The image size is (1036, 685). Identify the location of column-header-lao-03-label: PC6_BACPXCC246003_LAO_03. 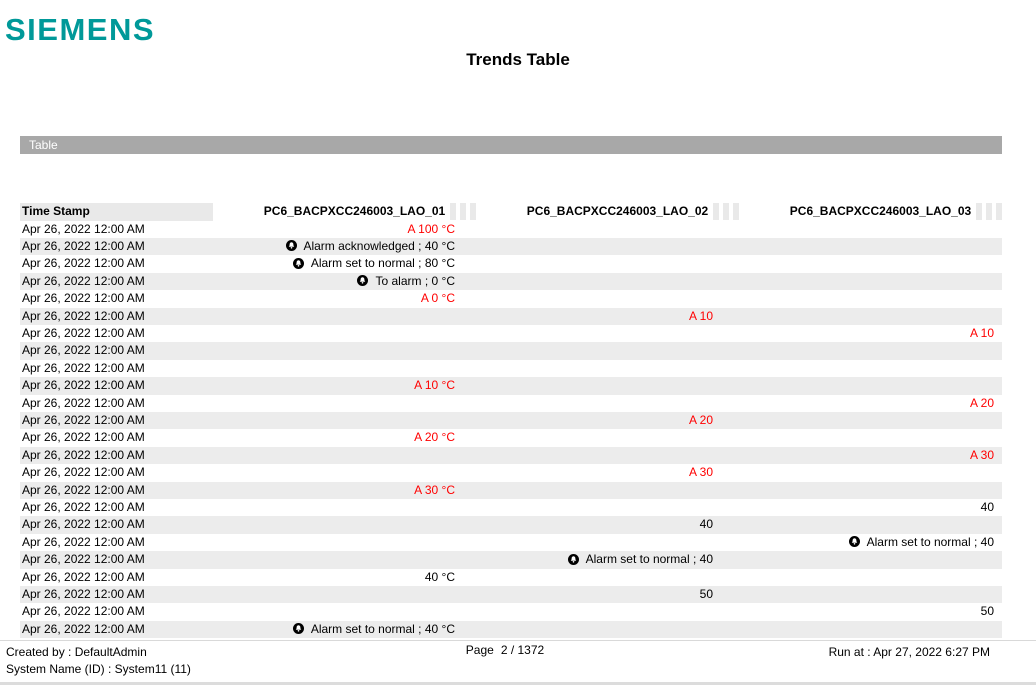
(880, 211).